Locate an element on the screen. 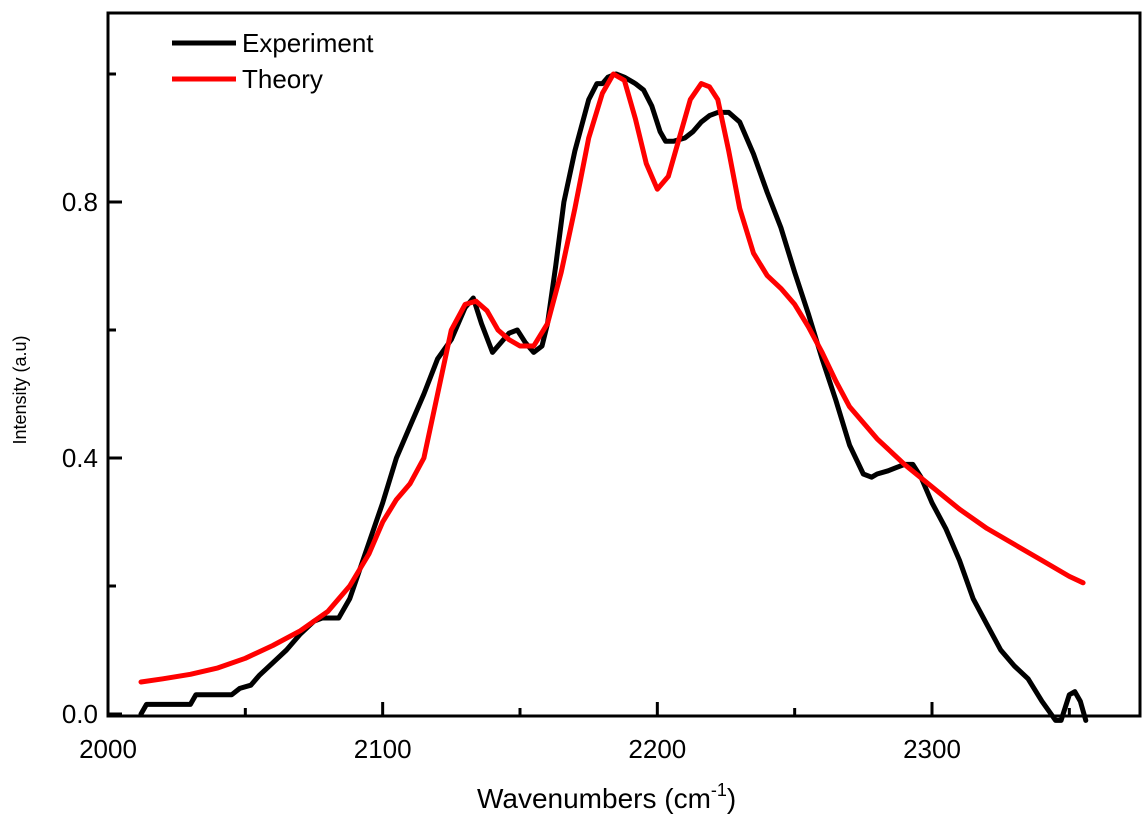 The width and height of the screenshot is (1142, 820). x-axis-ticks: 2000 2100 2200 2300 is located at coordinates (520, 733).